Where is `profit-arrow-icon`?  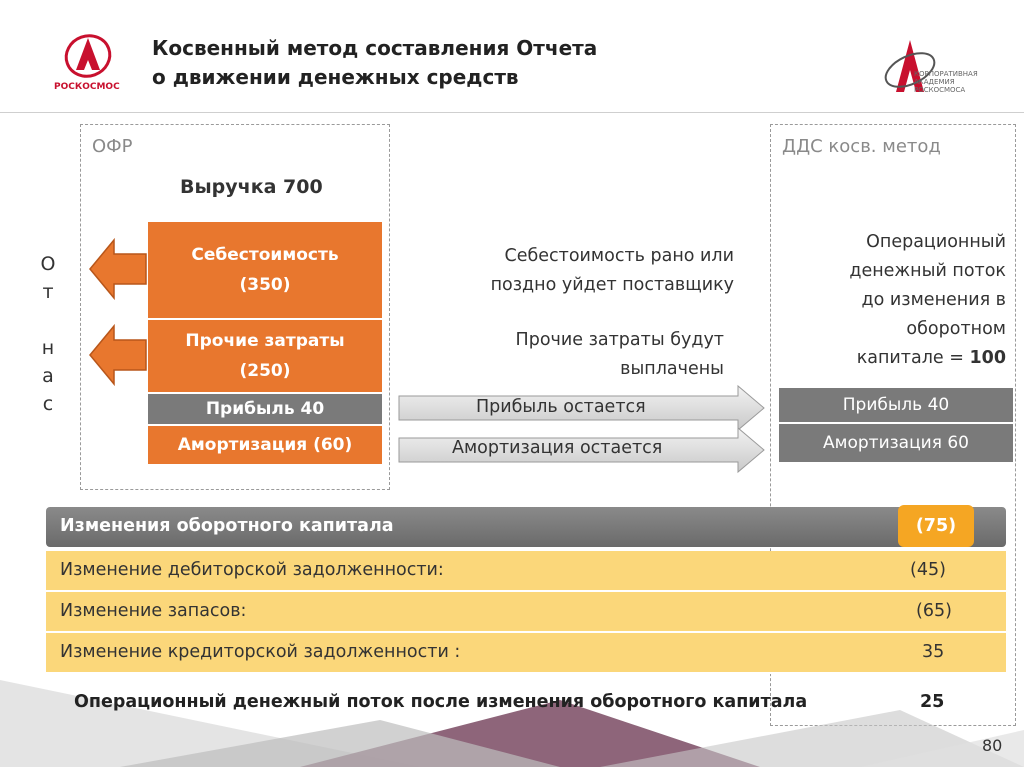 profit-arrow-icon is located at coordinates (581, 408).